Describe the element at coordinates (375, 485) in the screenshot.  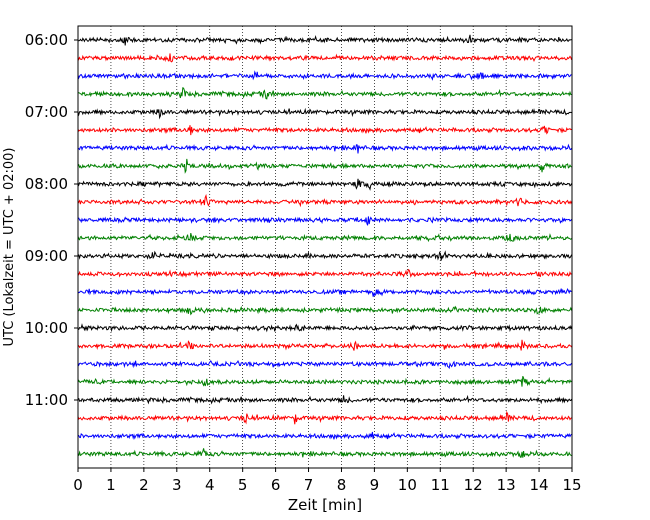
I see `x-tick-label: 9` at that location.